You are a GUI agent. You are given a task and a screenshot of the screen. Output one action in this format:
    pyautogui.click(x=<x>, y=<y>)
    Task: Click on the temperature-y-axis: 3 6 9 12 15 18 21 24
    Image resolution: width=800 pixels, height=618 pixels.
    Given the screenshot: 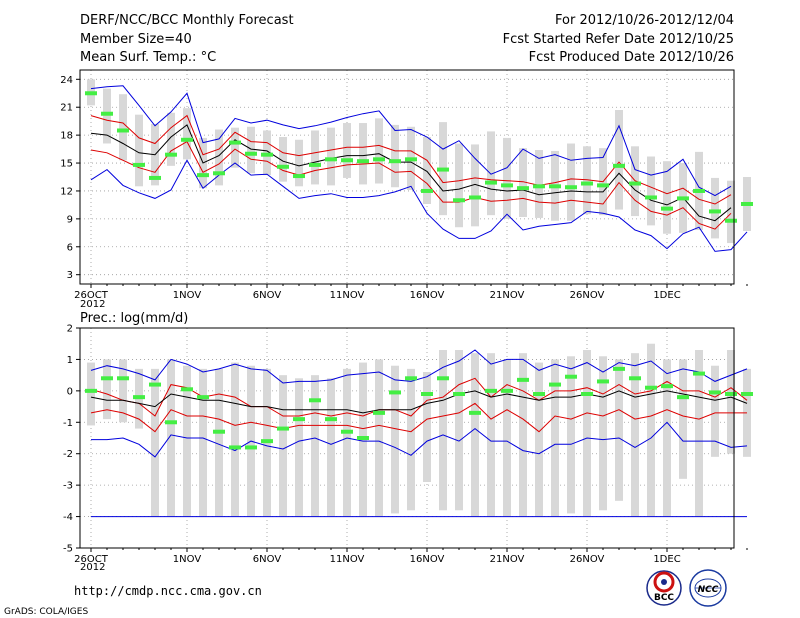 What is the action you would take?
    pyautogui.click(x=70, y=178)
    